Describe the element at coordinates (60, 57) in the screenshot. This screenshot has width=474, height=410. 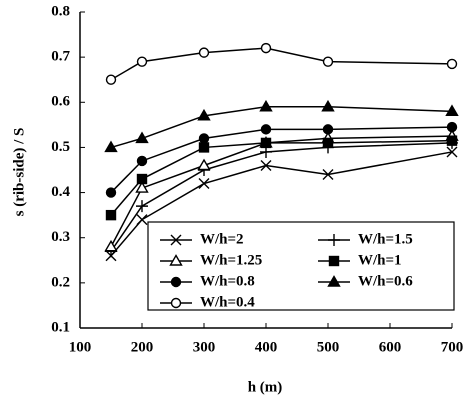
I see `y-tick-label: 0.7` at that location.